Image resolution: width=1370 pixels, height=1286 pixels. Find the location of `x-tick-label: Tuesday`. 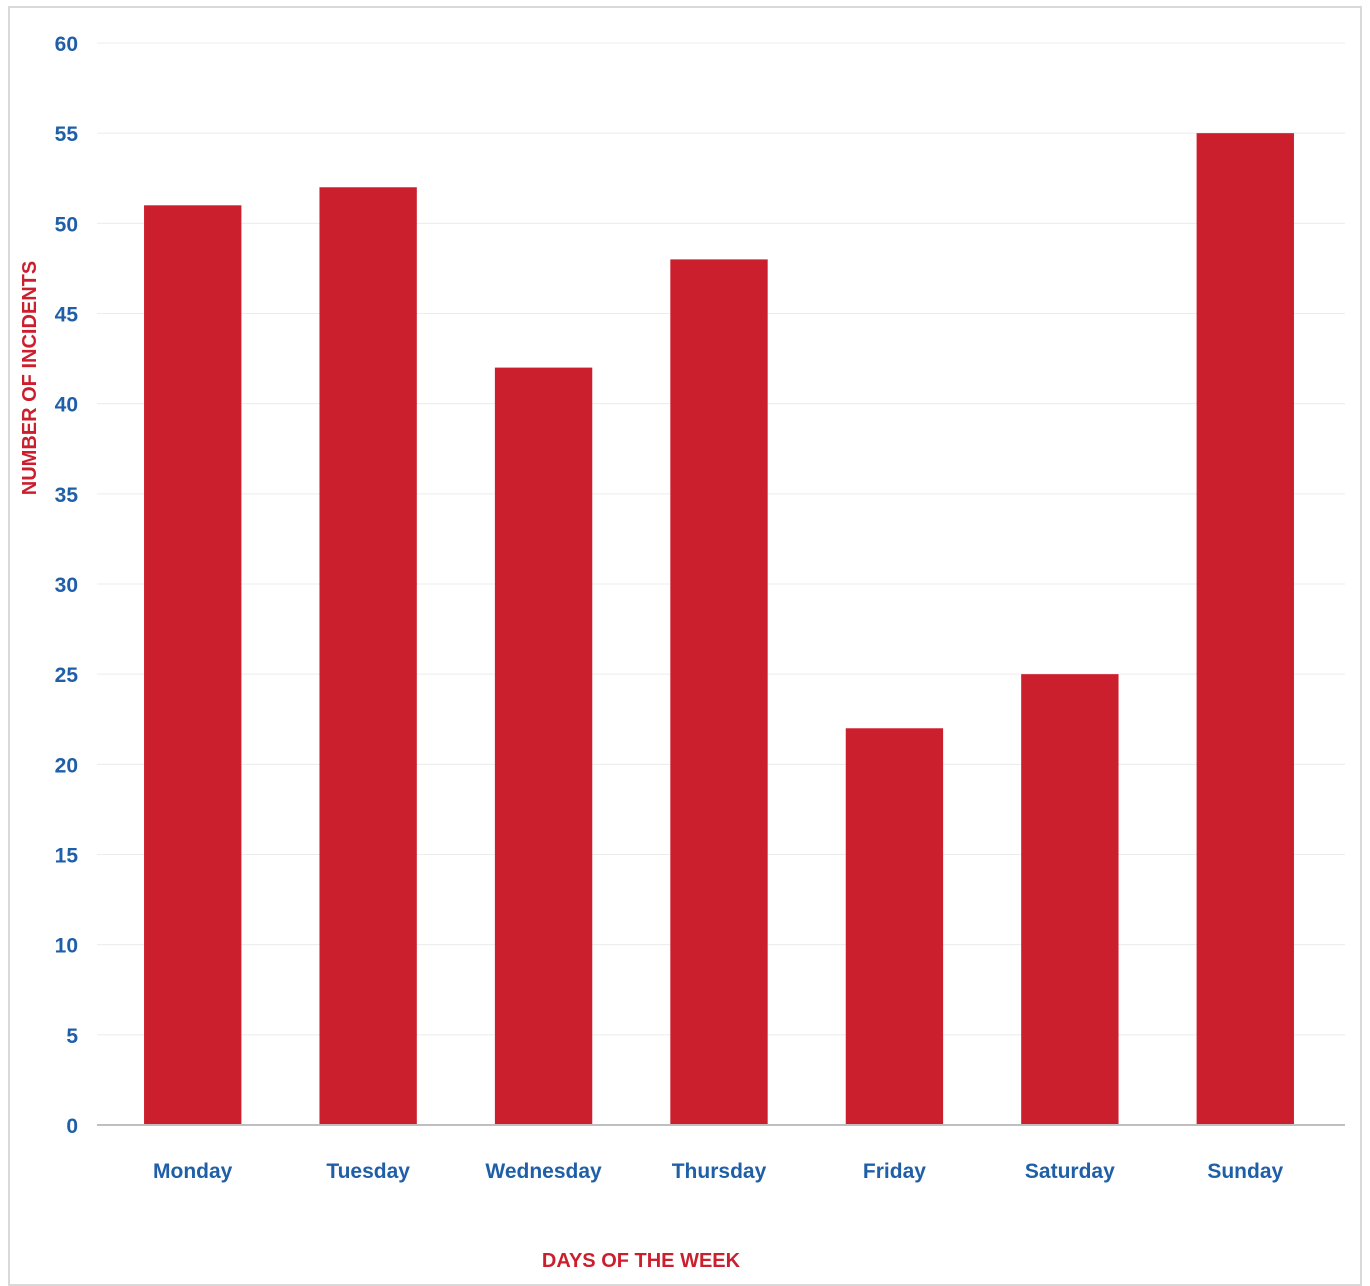

x-tick-label: Tuesday is located at coordinates (368, 1171).